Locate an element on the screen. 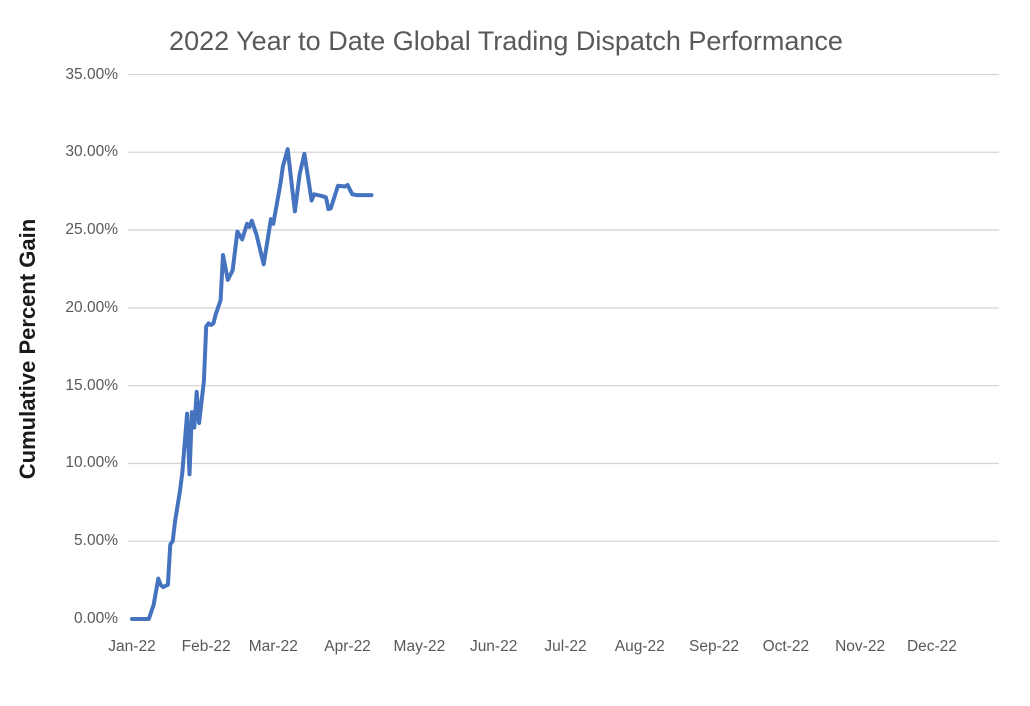 The height and width of the screenshot is (706, 1030). x-tick-label: Jun-22 is located at coordinates (493, 646).